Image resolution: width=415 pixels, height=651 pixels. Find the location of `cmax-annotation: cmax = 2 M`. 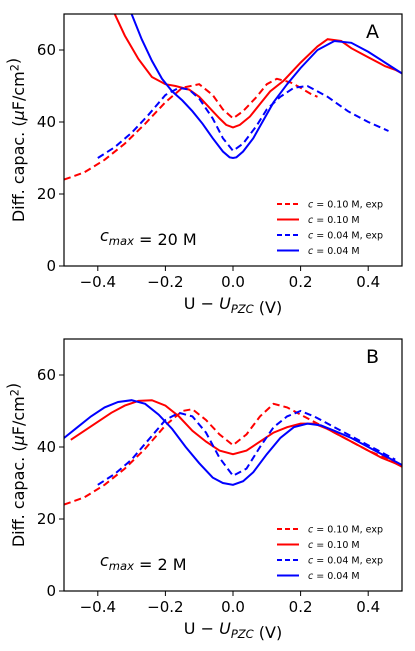

cmax-annotation: cmax = 2 M is located at coordinates (143, 562).